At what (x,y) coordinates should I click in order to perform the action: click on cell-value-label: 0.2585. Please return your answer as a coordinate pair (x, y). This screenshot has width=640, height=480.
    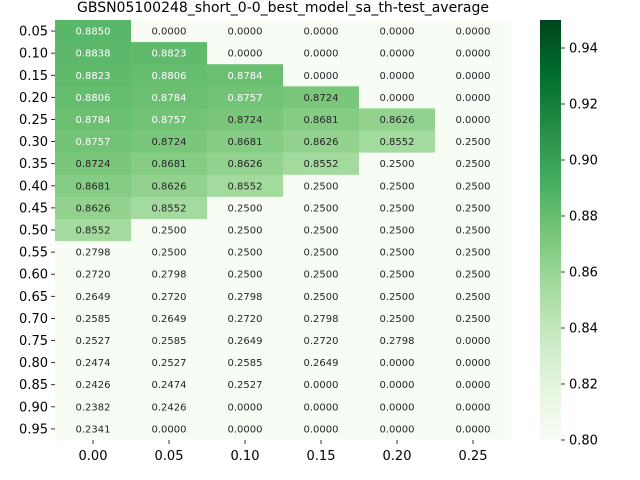
    Looking at the image, I should click on (93, 319).